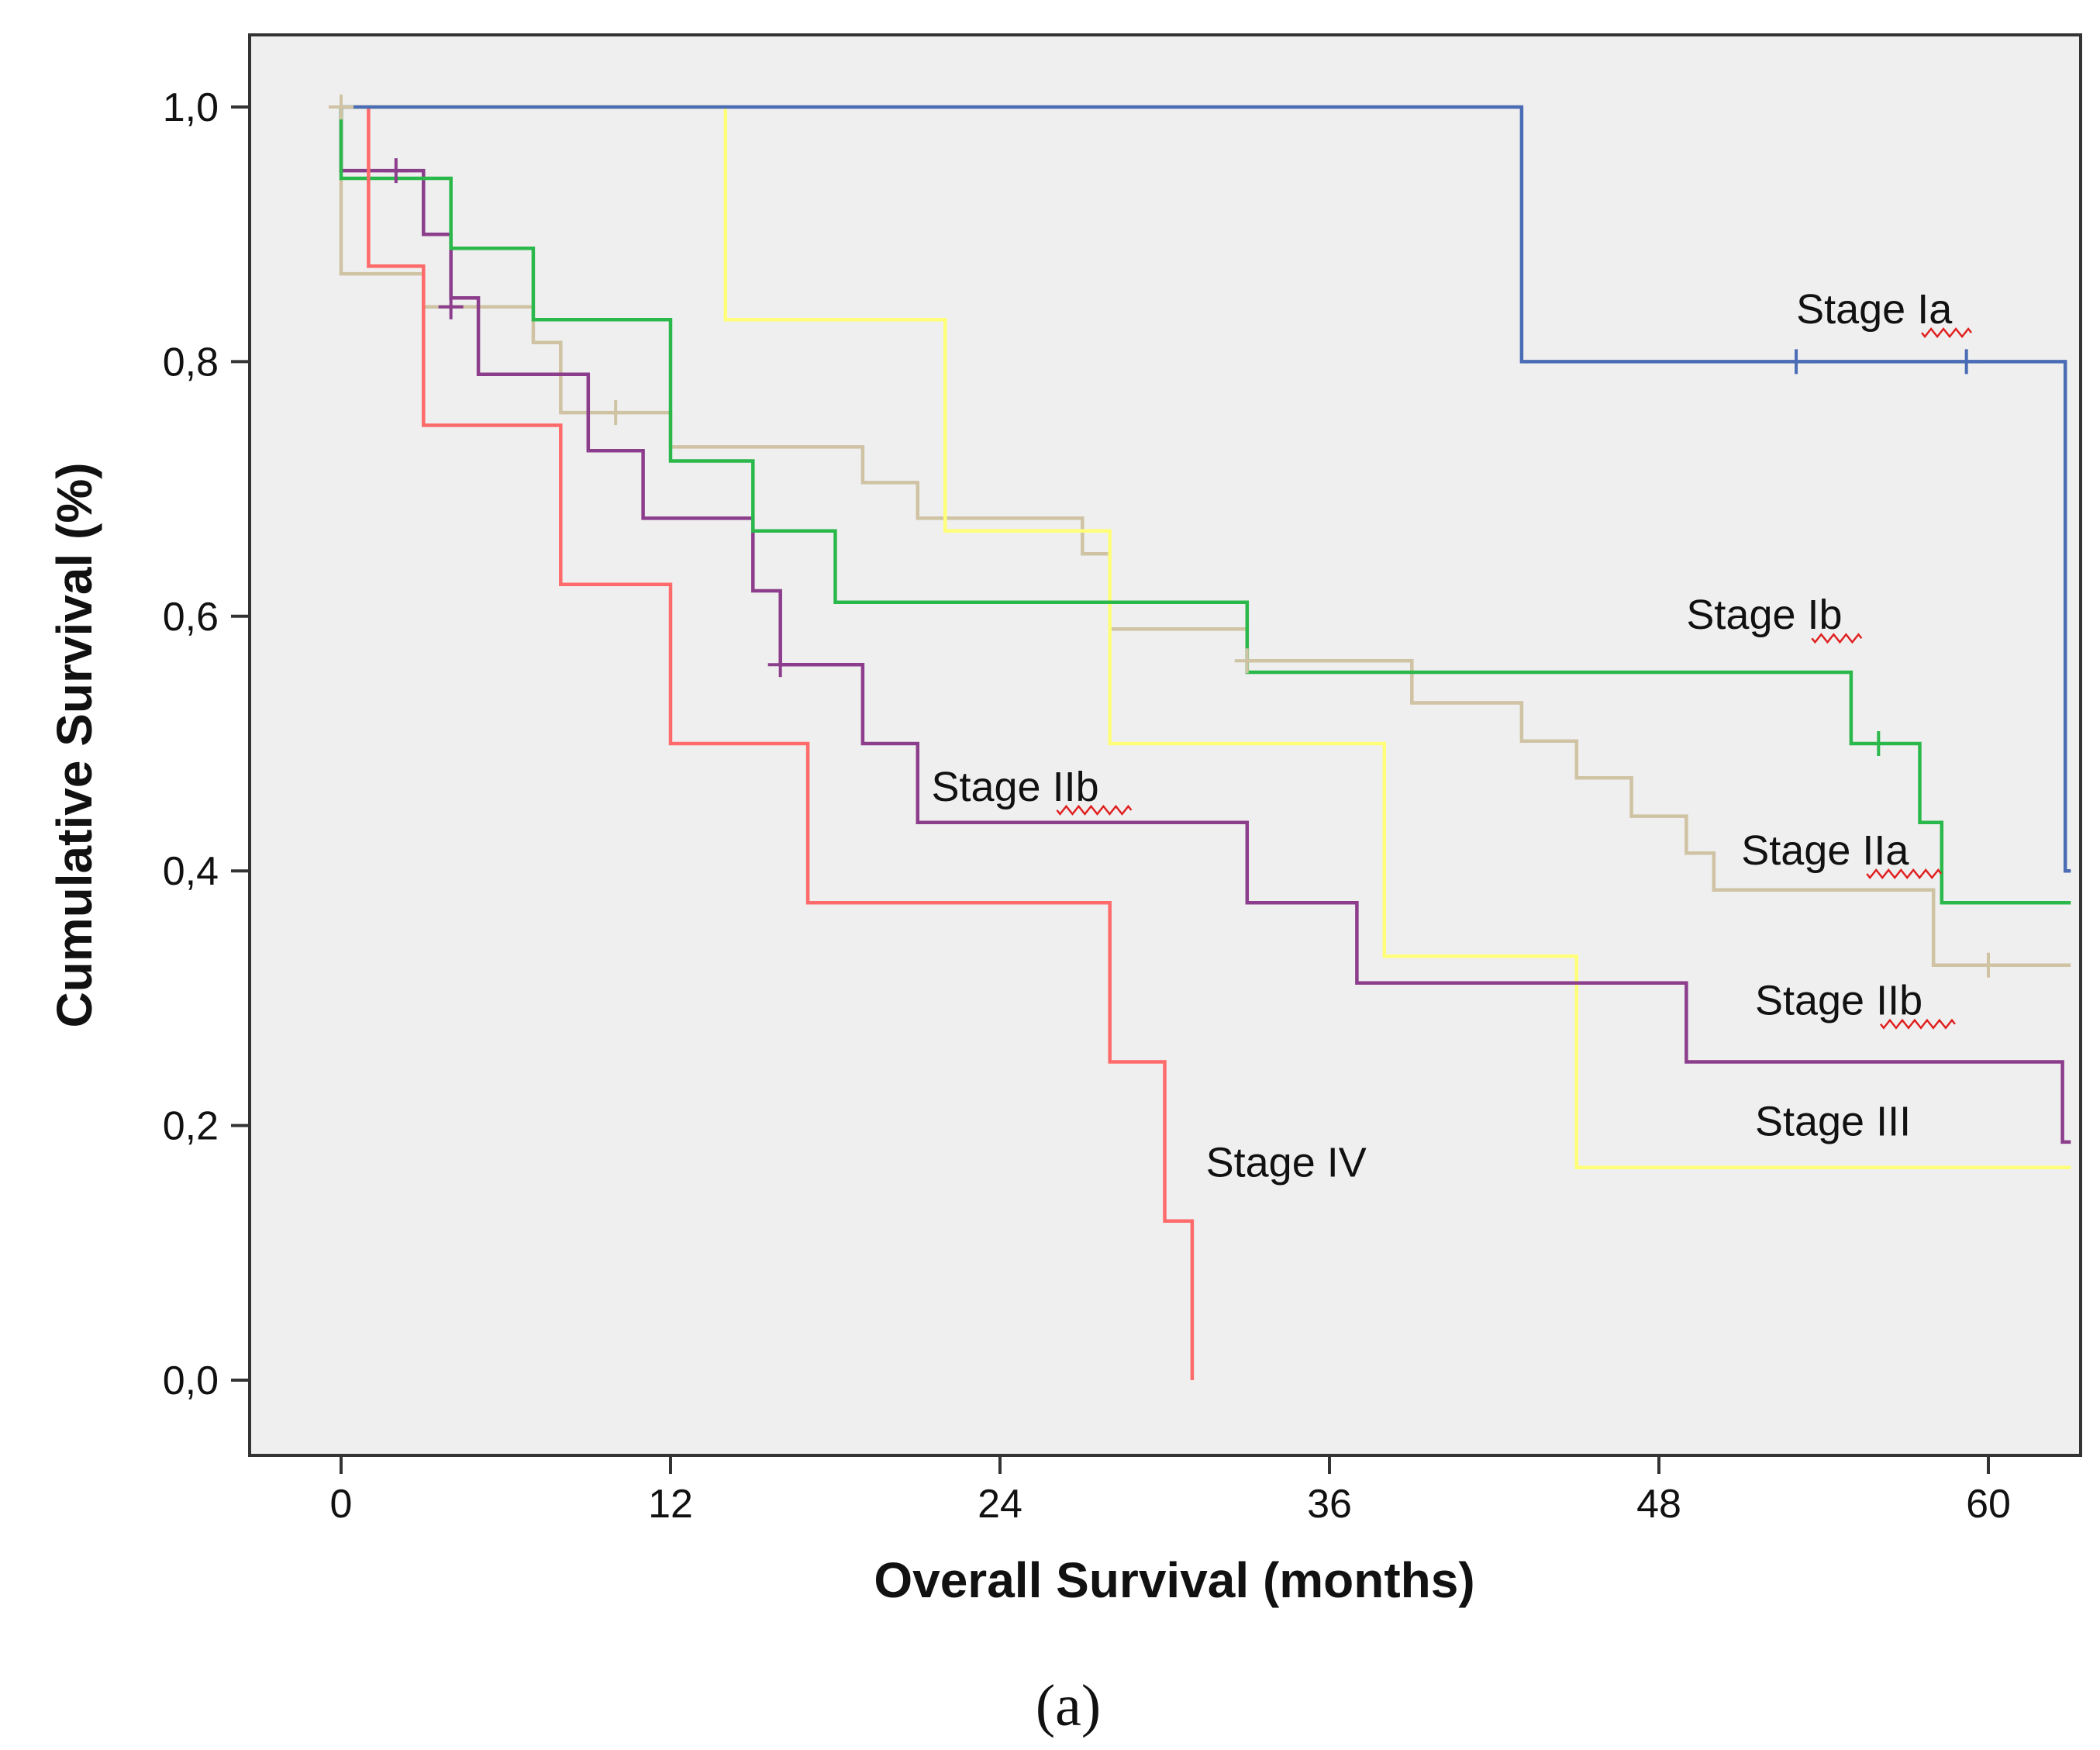 Image resolution: width=2100 pixels, height=1750 pixels. What do you see at coordinates (191, 363) in the screenshot?
I see `y-tick-label: 0,8` at bounding box center [191, 363].